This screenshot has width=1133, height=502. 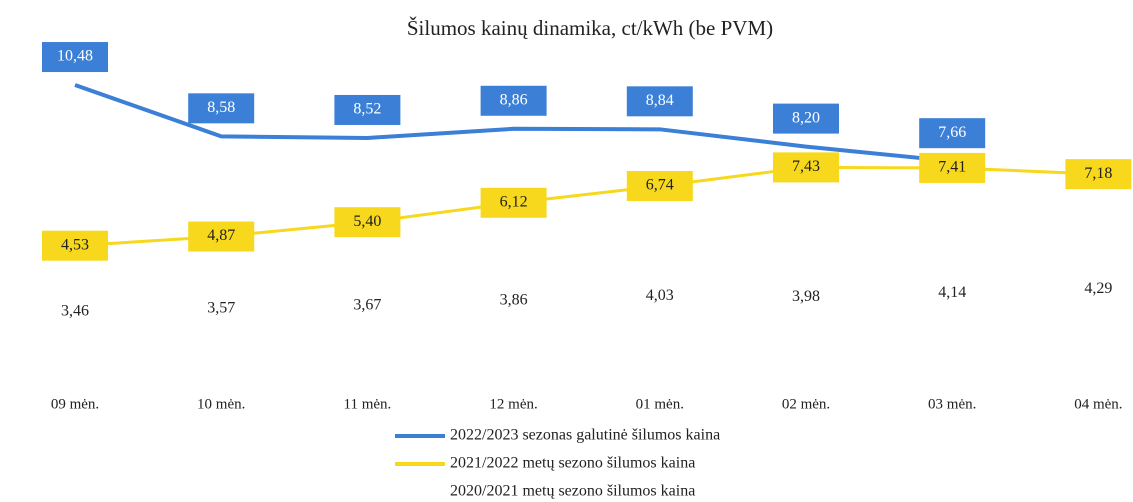 I want to click on value-label: 3,98, so click(x=806, y=296).